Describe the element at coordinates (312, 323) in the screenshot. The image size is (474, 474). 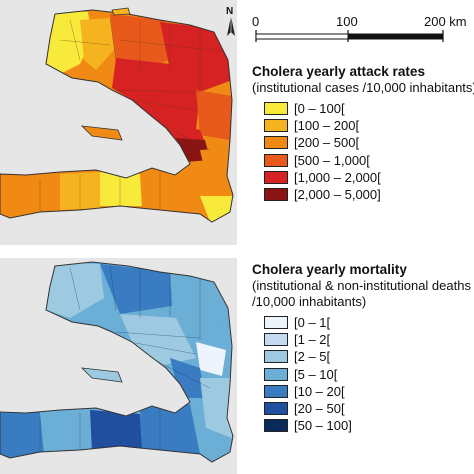
I see `mortality-legend-label: [0 – 1[` at that location.